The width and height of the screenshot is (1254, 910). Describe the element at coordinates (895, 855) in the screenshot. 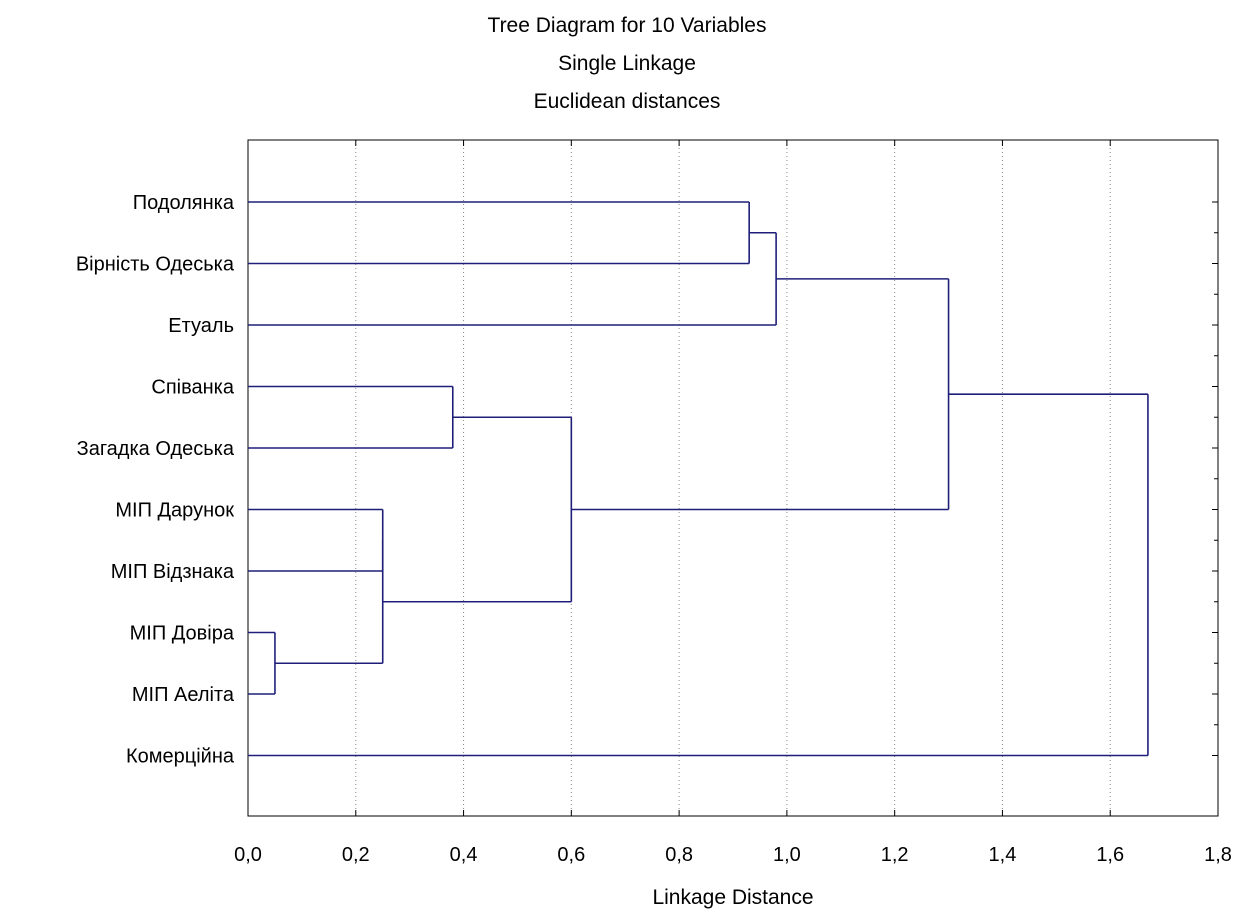

I see `x-tick-label: 1,2` at that location.